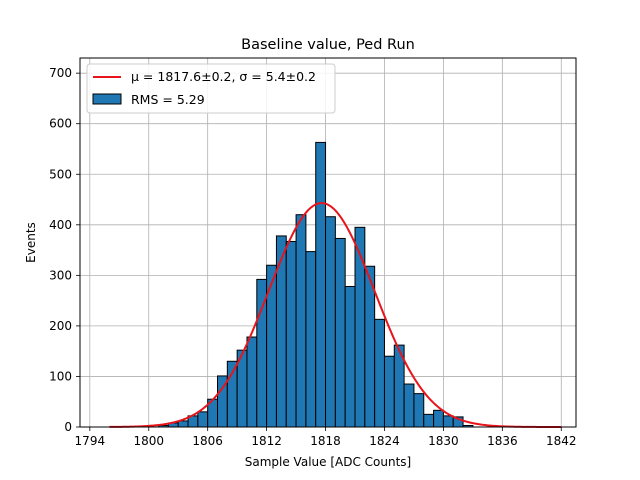 Image resolution: width=640 pixels, height=480 pixels. I want to click on y-tick-label: 200, so click(60, 326).